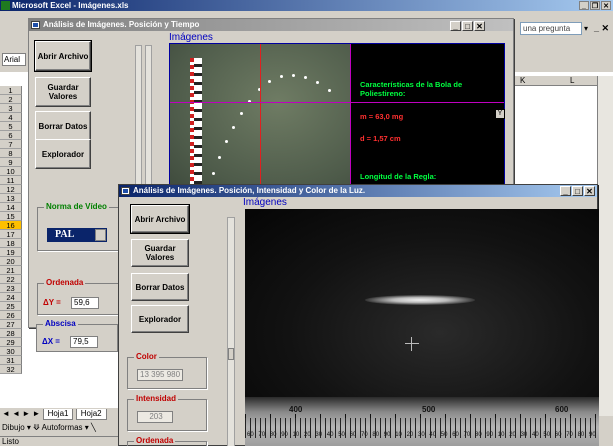 Image resolution: width=613 pixels, height=446 pixels. I want to click on excel-window-controls: _ ❐ ✕, so click(595, 5).